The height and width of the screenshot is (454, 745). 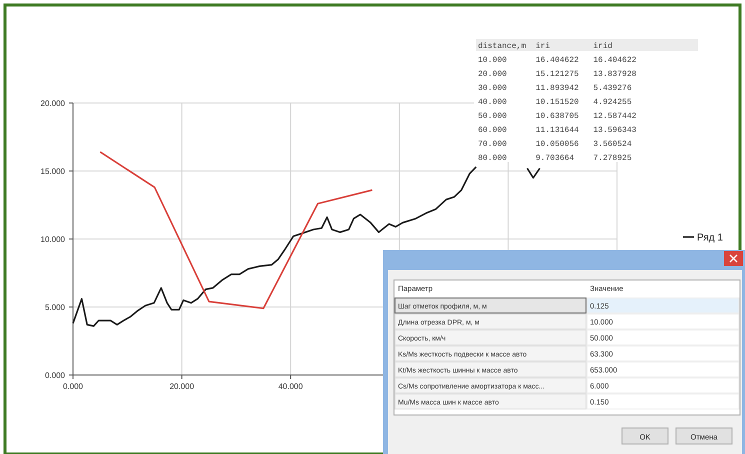 I want to click on y-tick-label: 5.000, so click(x=55, y=307).